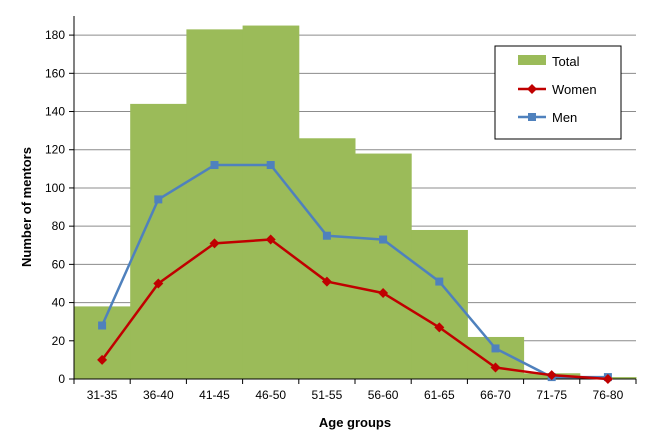 This screenshot has width=650, height=441. Describe the element at coordinates (55, 73) in the screenshot. I see `y-tick-label: 160` at that location.